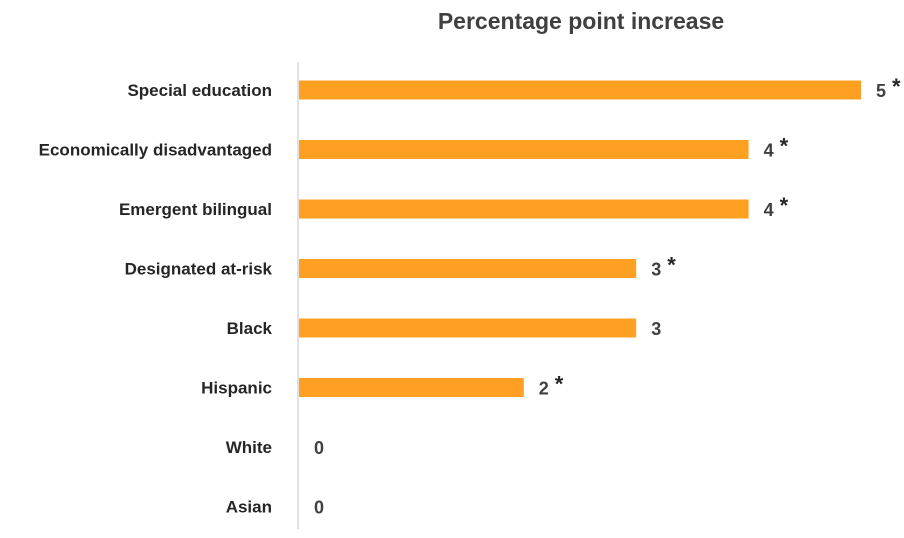 This screenshot has height=538, width=904. What do you see at coordinates (671, 265) in the screenshot?
I see `significance-marker-designated-at-risk: *` at bounding box center [671, 265].